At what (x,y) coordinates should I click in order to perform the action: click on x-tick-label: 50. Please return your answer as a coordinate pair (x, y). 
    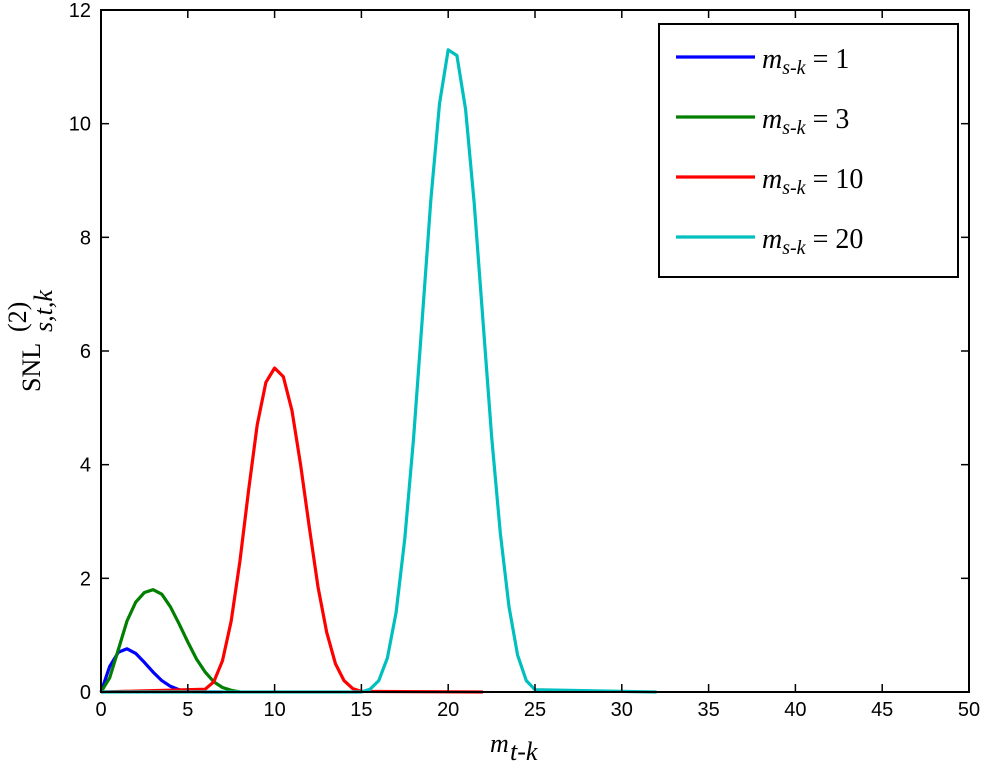
    Looking at the image, I should click on (969, 710).